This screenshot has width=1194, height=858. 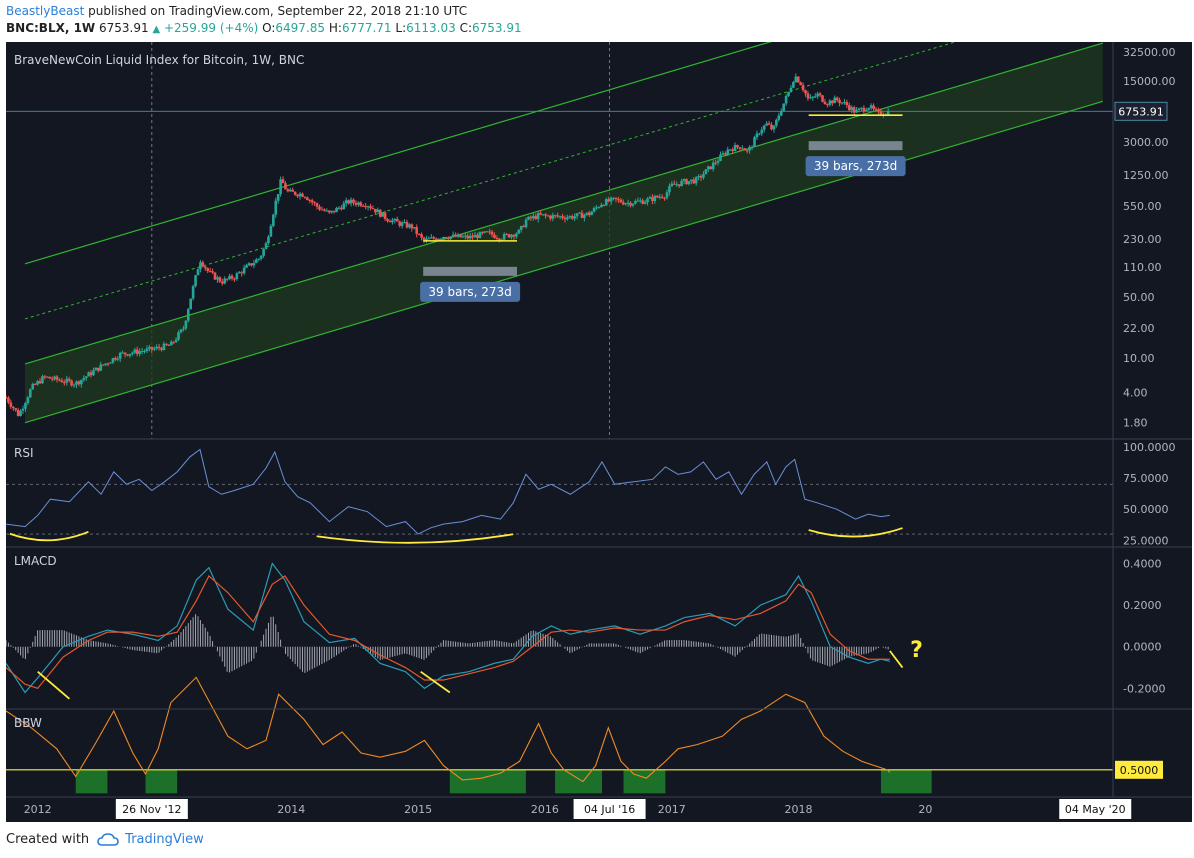 What do you see at coordinates (448, 491) in the screenshot?
I see `rsi-line` at bounding box center [448, 491].